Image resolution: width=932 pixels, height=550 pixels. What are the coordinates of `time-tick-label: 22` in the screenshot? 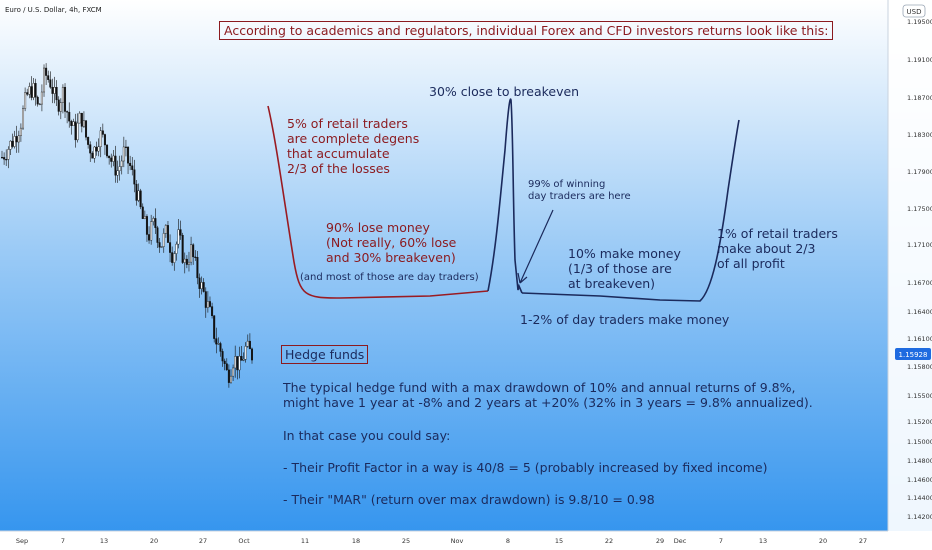 It's located at (609, 541).